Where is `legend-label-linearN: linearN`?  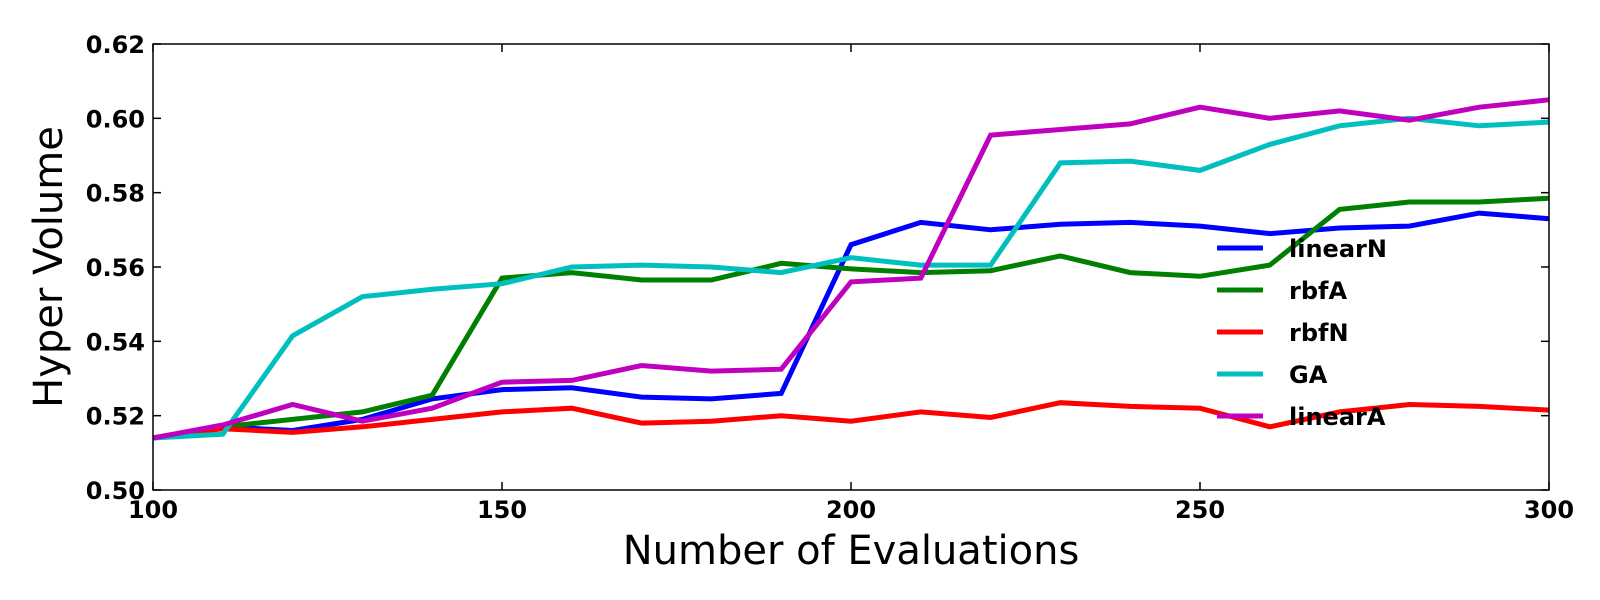 legend-label-linearN: linearN is located at coordinates (1338, 249).